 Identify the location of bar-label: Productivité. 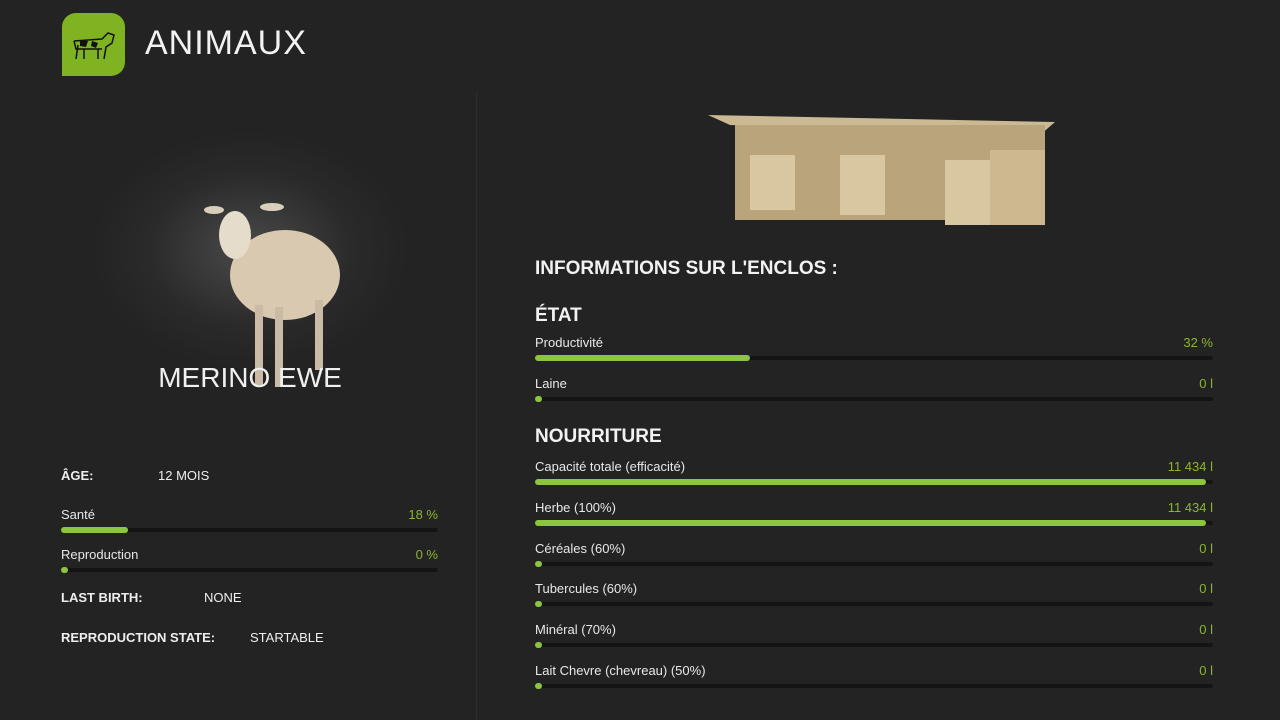
(569, 342).